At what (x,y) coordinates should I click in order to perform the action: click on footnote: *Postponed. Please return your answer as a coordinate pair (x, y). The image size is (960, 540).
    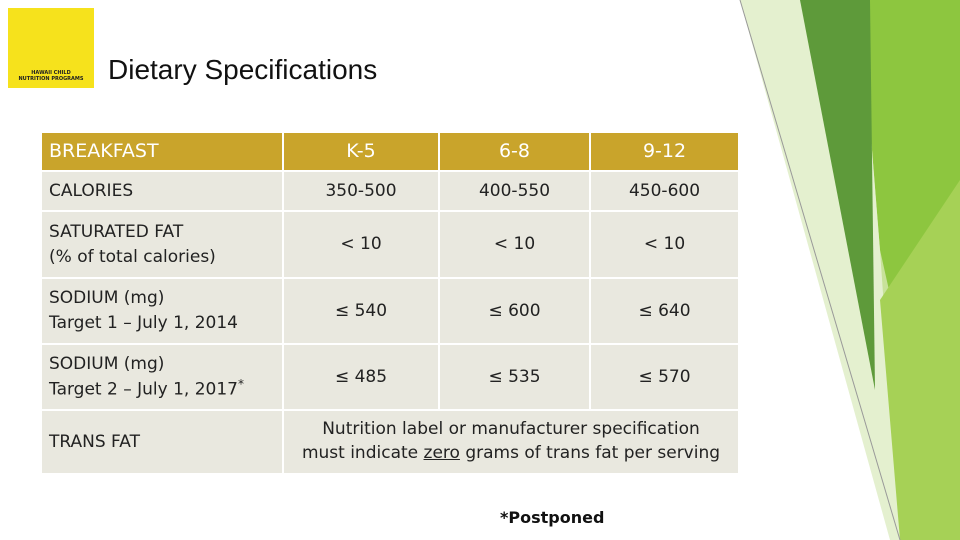
    Looking at the image, I should click on (552, 517).